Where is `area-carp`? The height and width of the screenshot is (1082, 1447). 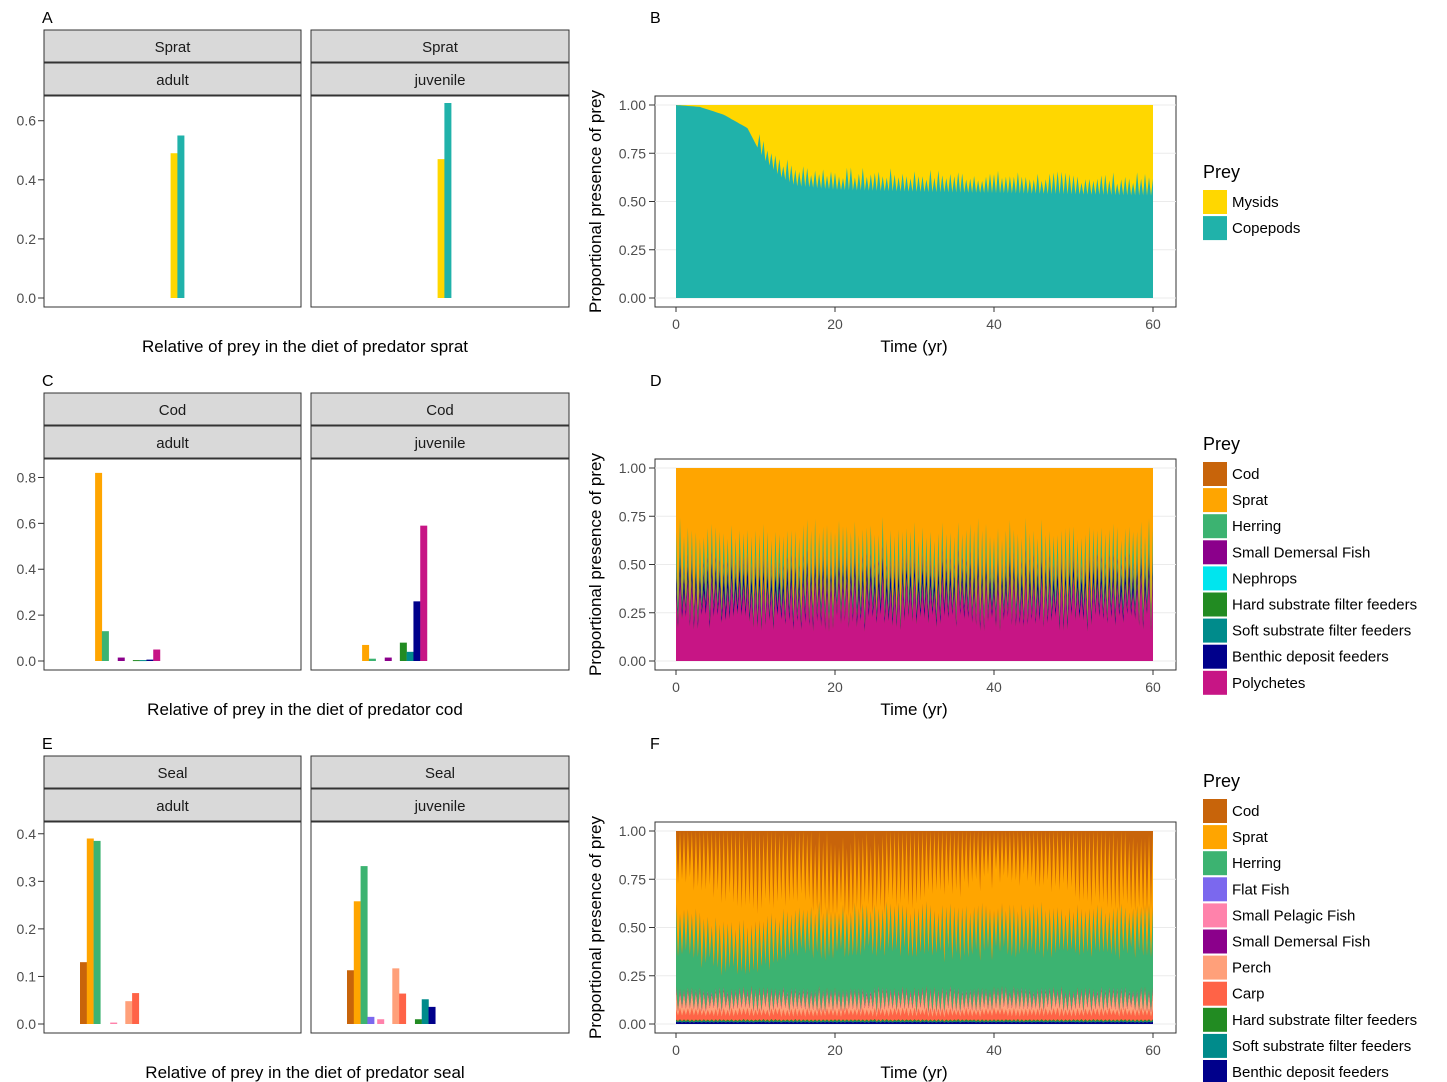
area-carp is located at coordinates (914, 1014).